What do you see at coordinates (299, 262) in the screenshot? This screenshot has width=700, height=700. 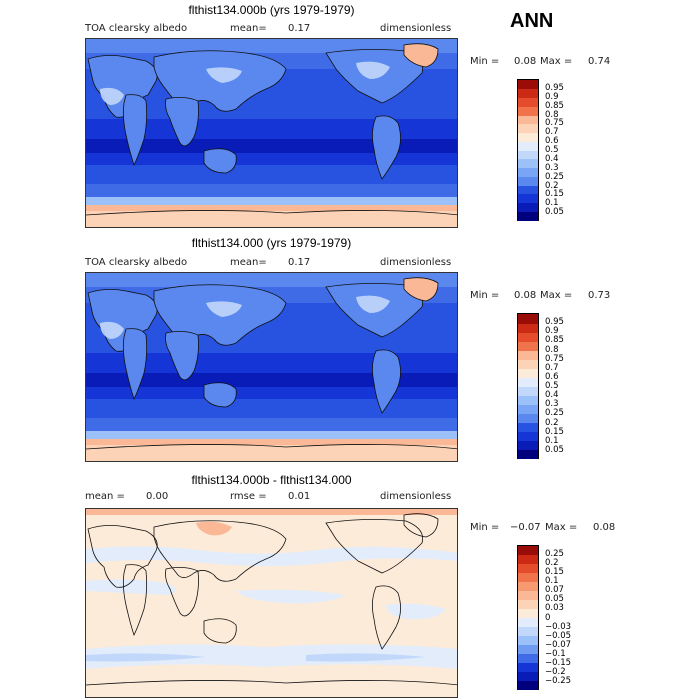 I see `panel2-mean-value: 0.17` at bounding box center [299, 262].